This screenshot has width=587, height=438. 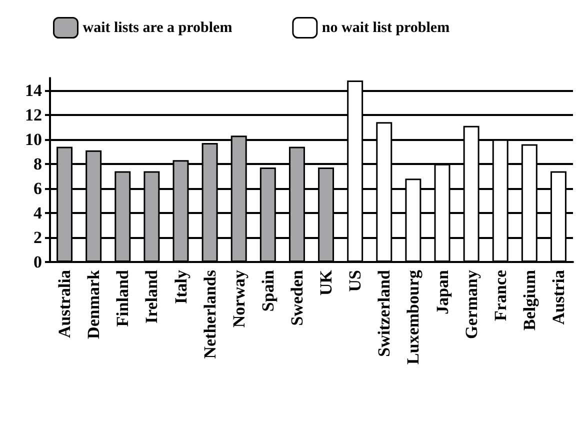 What do you see at coordinates (94, 304) in the screenshot?
I see `x-tick-label: Denmark` at bounding box center [94, 304].